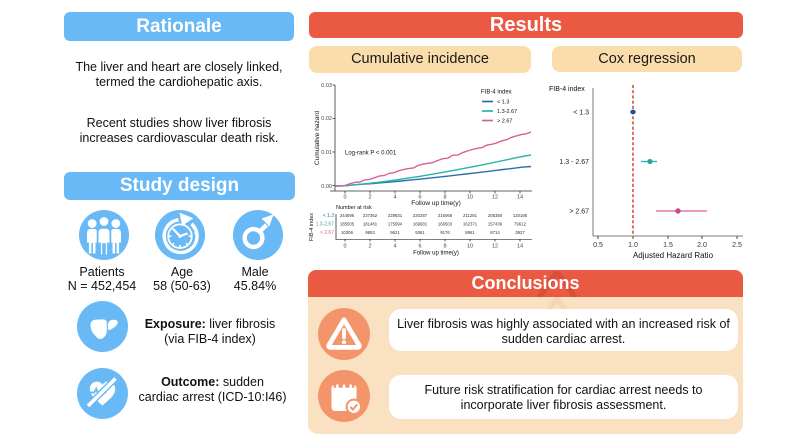 This screenshot has height=441, width=811. Describe the element at coordinates (520, 232) in the screenshot. I see `svg-text: 3927` at that location.